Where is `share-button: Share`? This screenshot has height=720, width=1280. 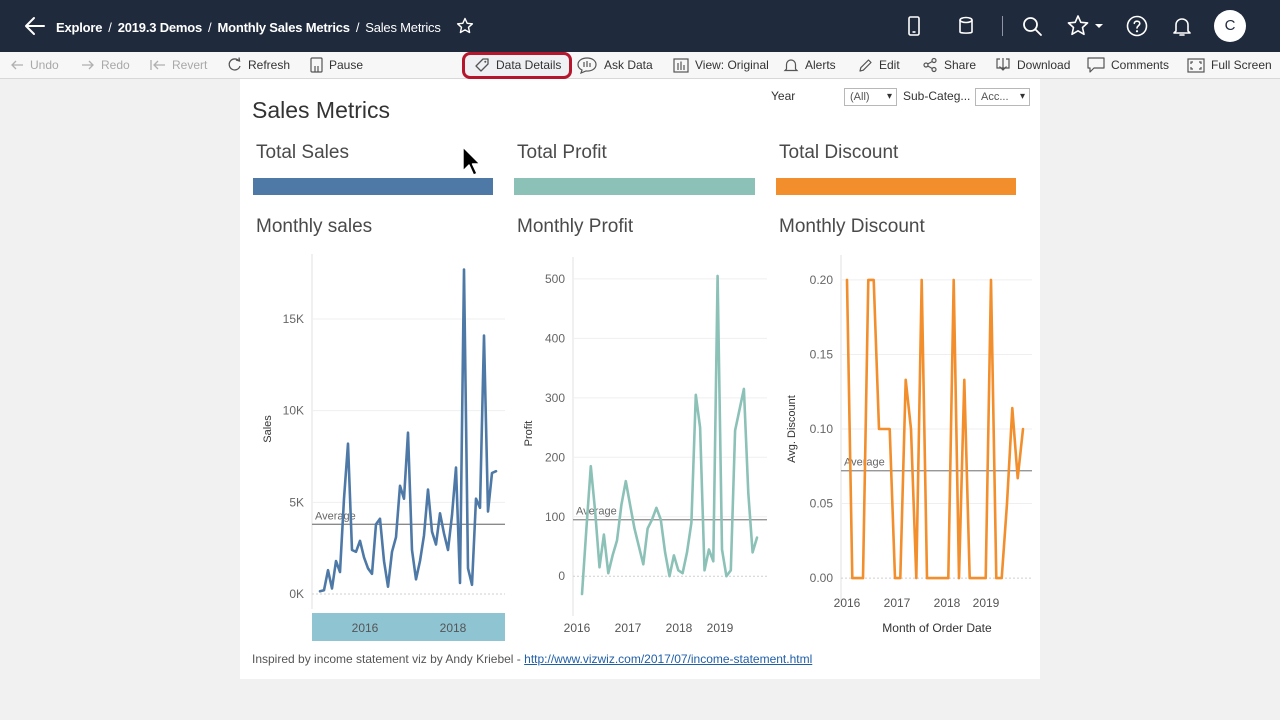 share-button: Share is located at coordinates (949, 65).